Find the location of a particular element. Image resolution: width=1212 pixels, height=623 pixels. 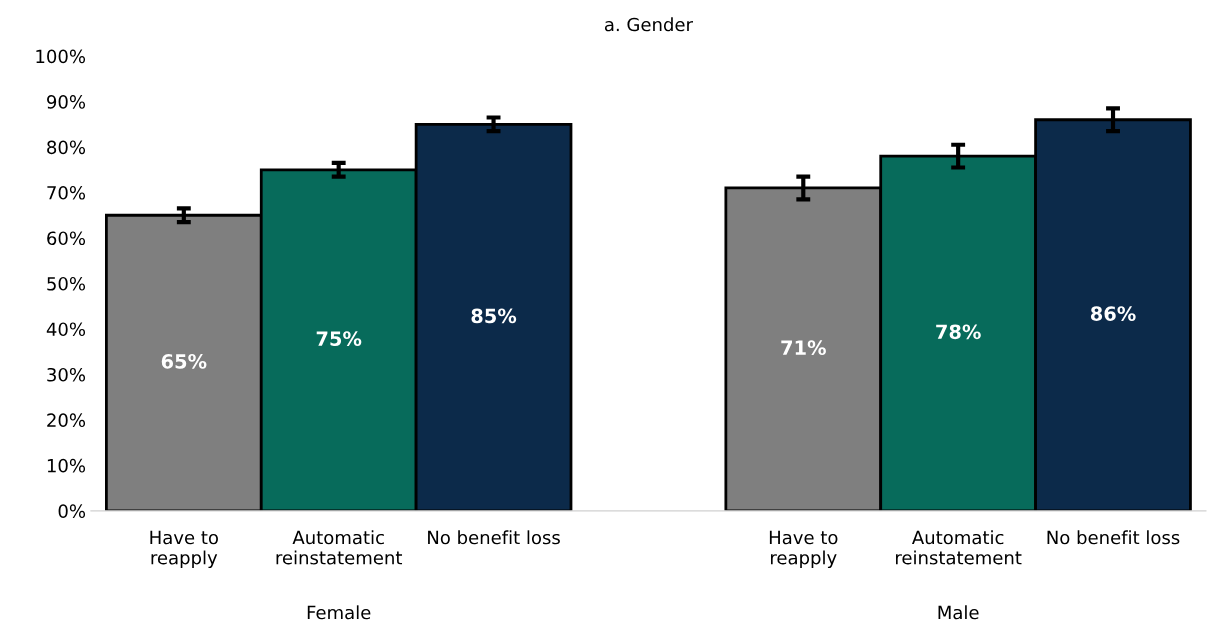

text: No benefit loss is located at coordinates (1113, 537).